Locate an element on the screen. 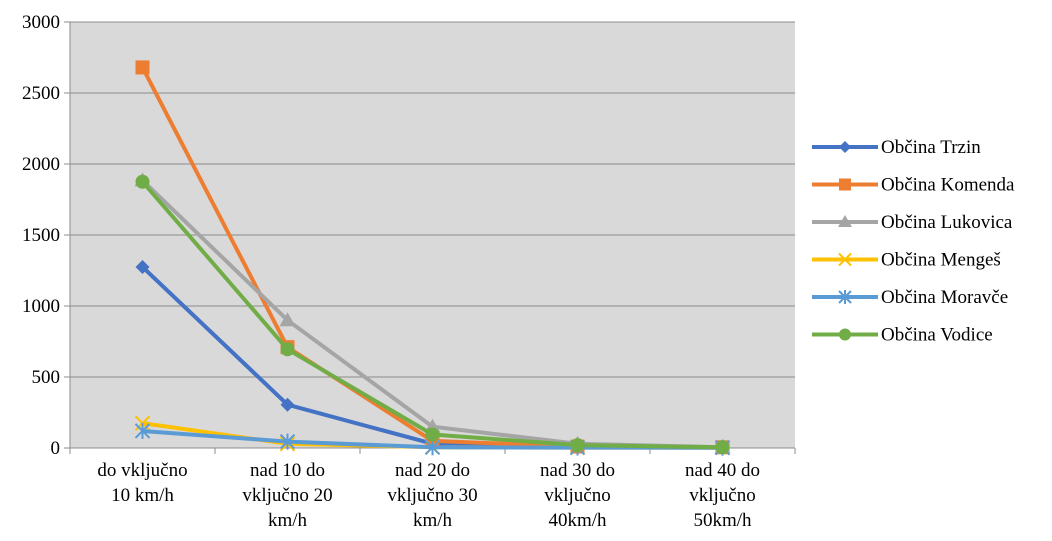  x-tick-label-line: vključno 20 is located at coordinates (287, 495).